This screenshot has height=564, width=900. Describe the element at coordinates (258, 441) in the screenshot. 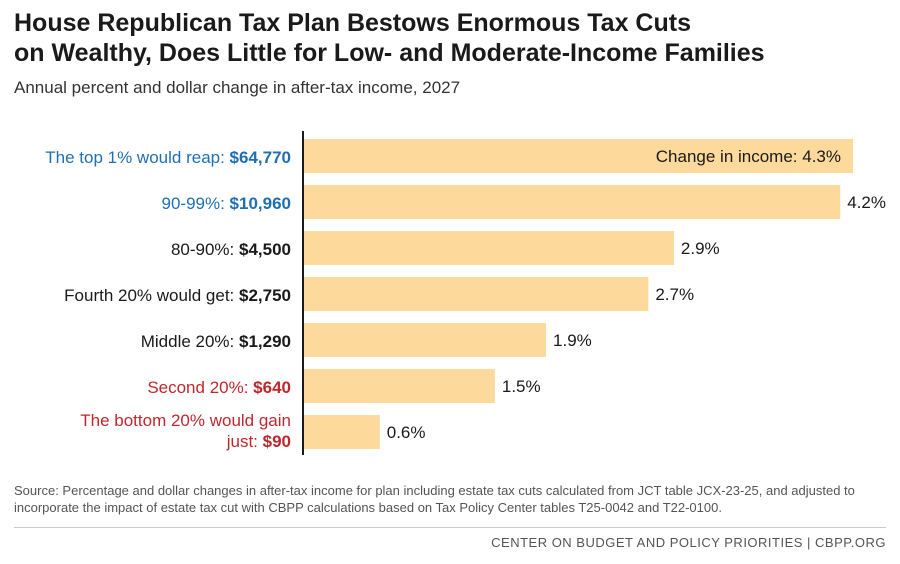

I see `category-label-6: just: $90` at that location.